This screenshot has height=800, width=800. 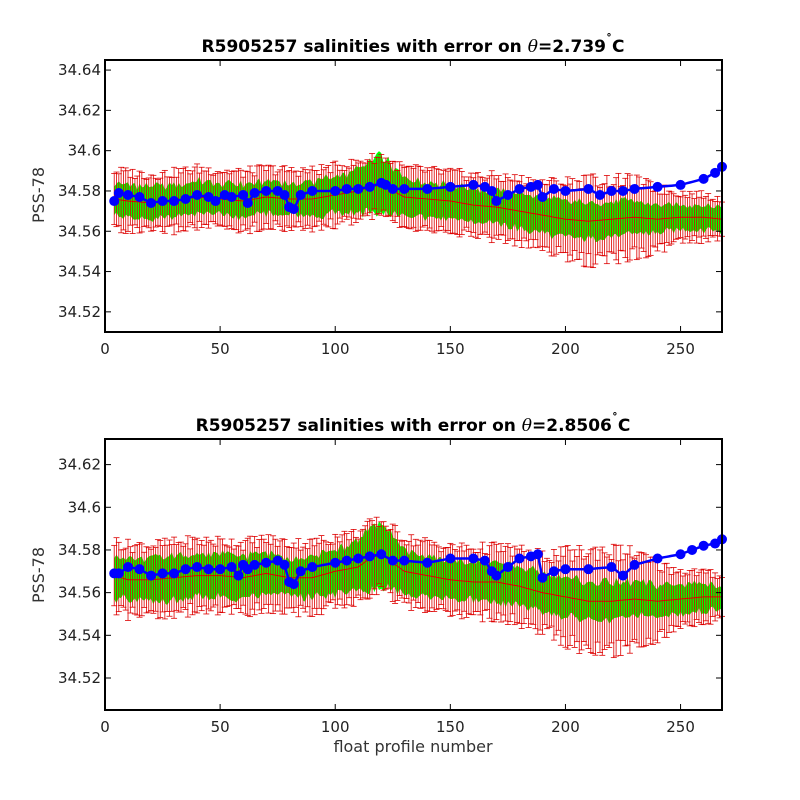 What do you see at coordinates (565, 349) in the screenshot?
I see `x-tick-label: 200` at bounding box center [565, 349].